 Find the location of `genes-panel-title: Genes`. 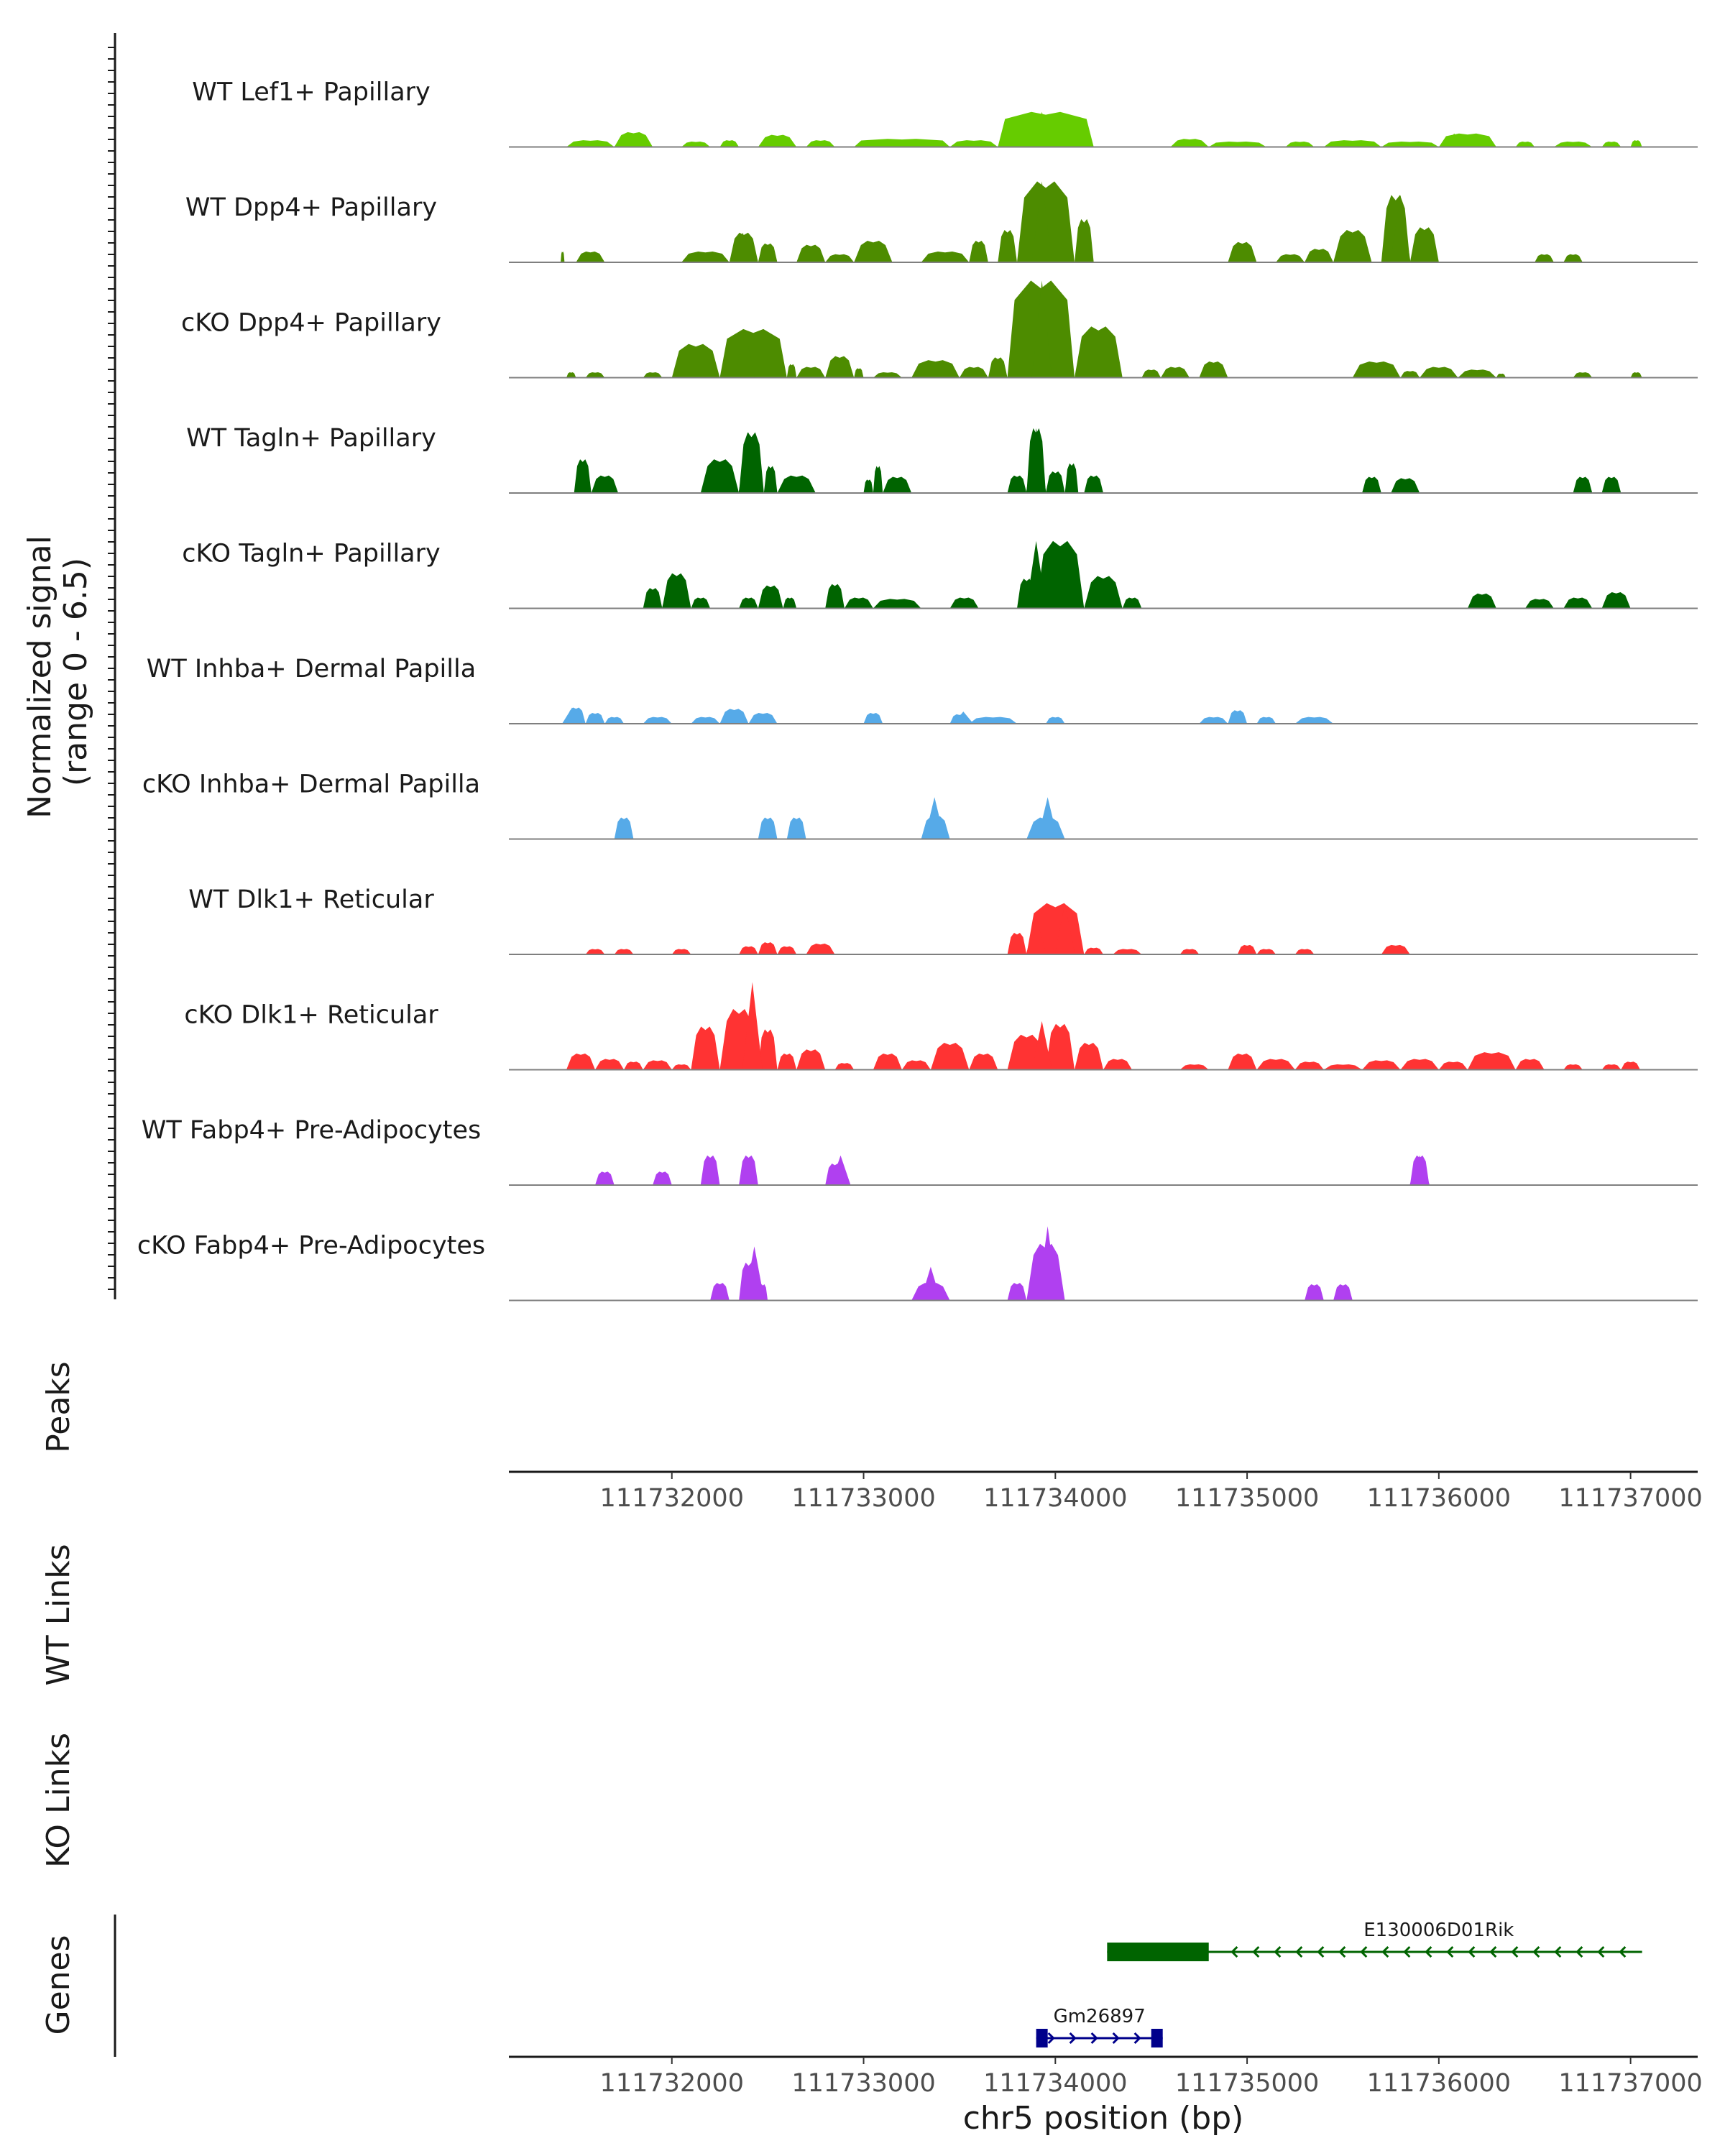

genes-panel-title: Genes is located at coordinates (58, 1985).